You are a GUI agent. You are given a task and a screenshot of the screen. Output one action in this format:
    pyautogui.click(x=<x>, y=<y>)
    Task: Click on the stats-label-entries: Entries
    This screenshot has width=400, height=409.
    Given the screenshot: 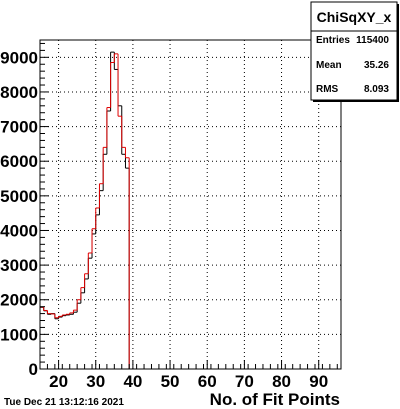 What is the action you would take?
    pyautogui.click(x=333, y=40)
    